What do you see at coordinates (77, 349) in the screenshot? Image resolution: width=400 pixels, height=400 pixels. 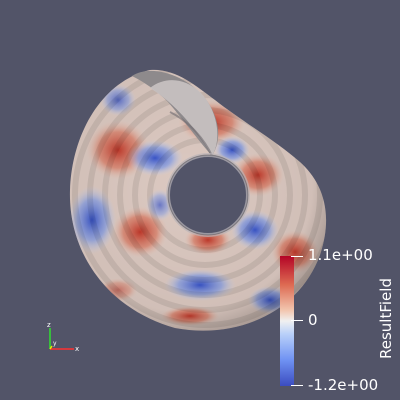 I see `axes-x-label: x` at bounding box center [77, 349].